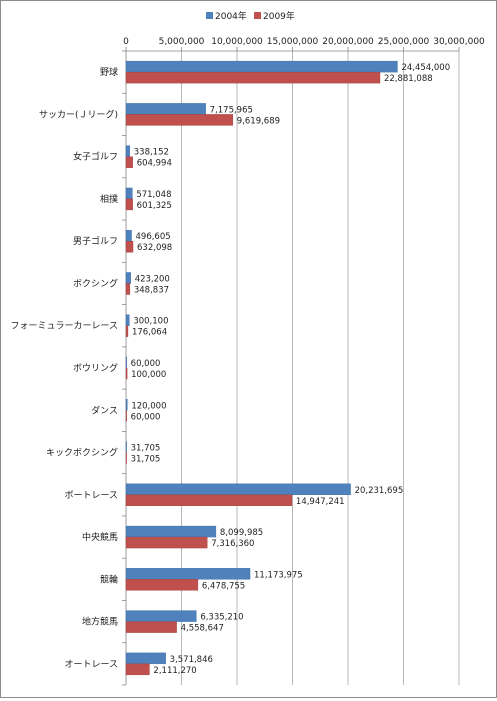  I want to click on data-label-2009: 100,000, so click(148, 375).